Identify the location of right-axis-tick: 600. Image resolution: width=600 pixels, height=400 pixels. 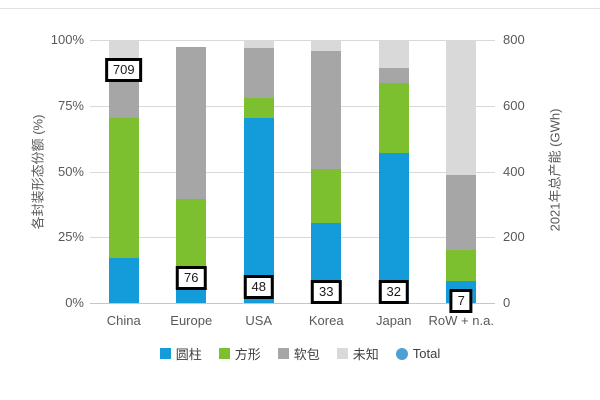
(514, 105).